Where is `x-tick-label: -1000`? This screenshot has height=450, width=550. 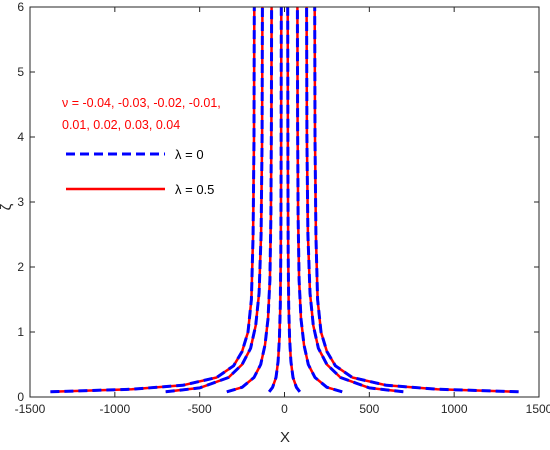 x-tick-label: -1000 is located at coordinates (114, 409).